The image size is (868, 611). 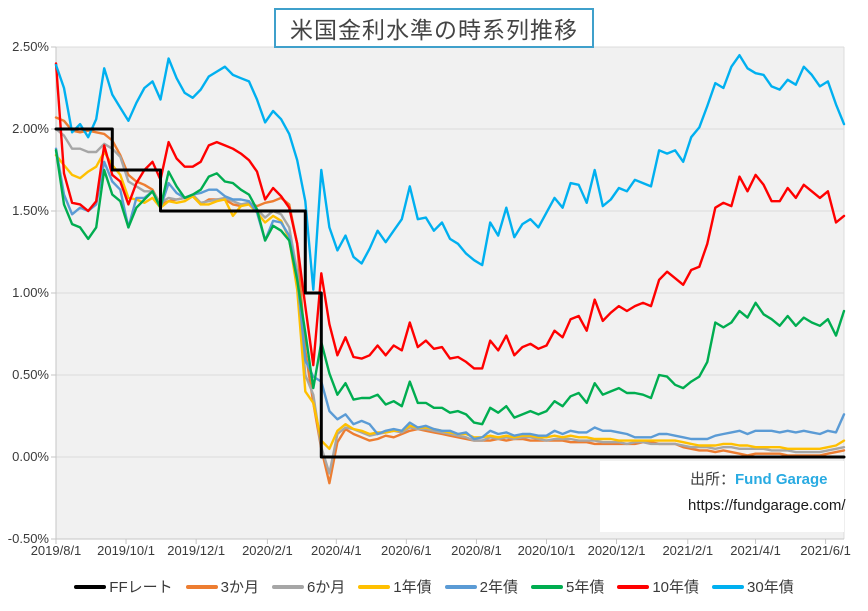 I want to click on y-axis-label: 1.50%, so click(x=30, y=210).